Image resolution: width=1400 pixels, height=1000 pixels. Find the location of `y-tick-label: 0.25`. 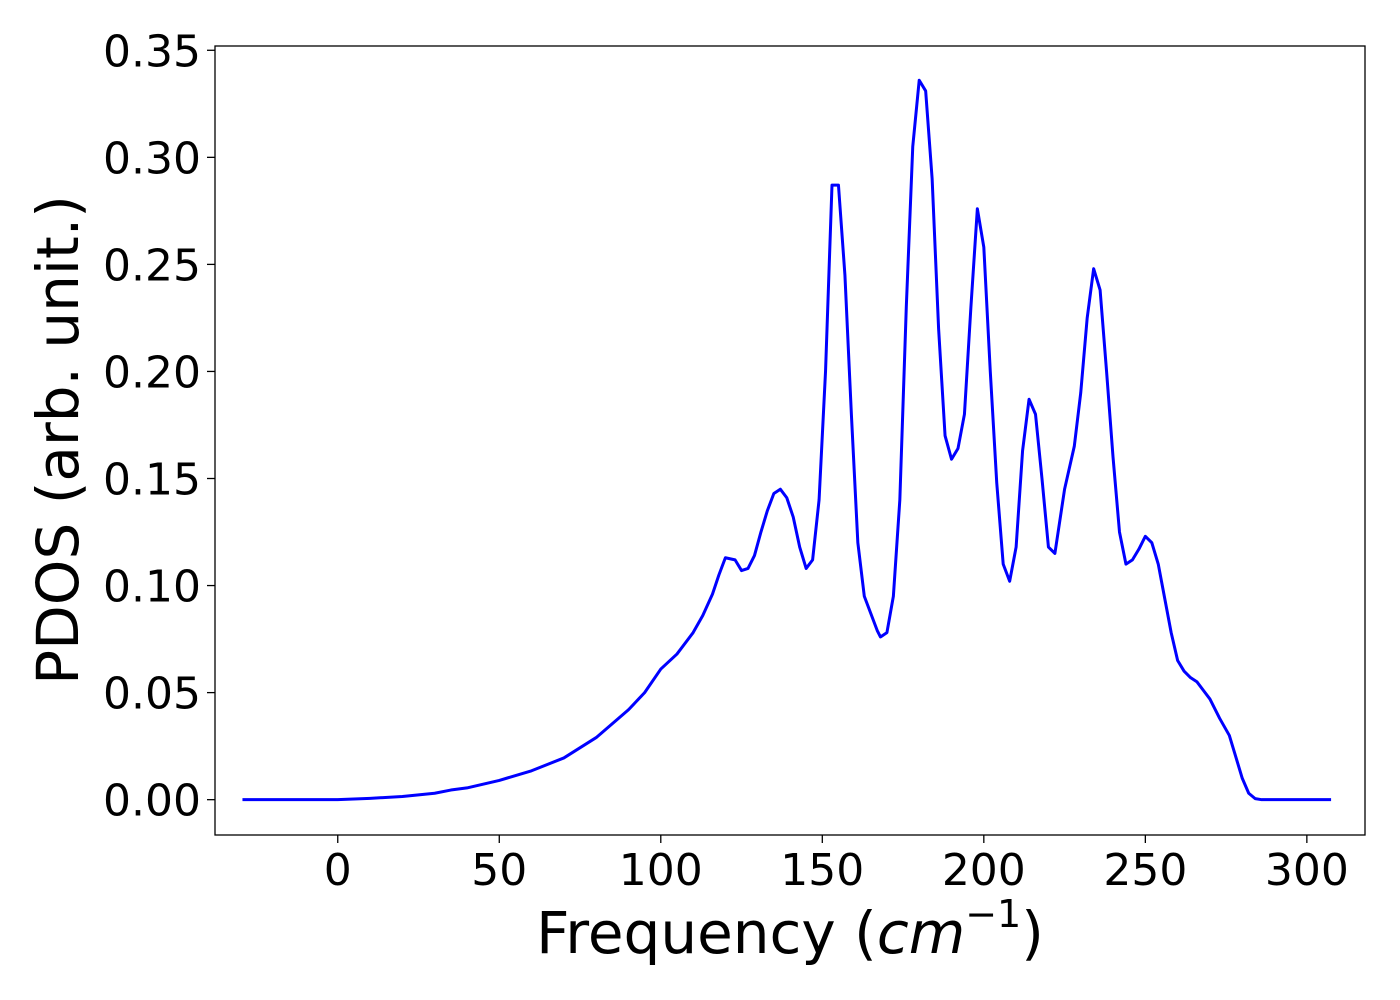

y-tick-label: 0.25 is located at coordinates (152, 265).